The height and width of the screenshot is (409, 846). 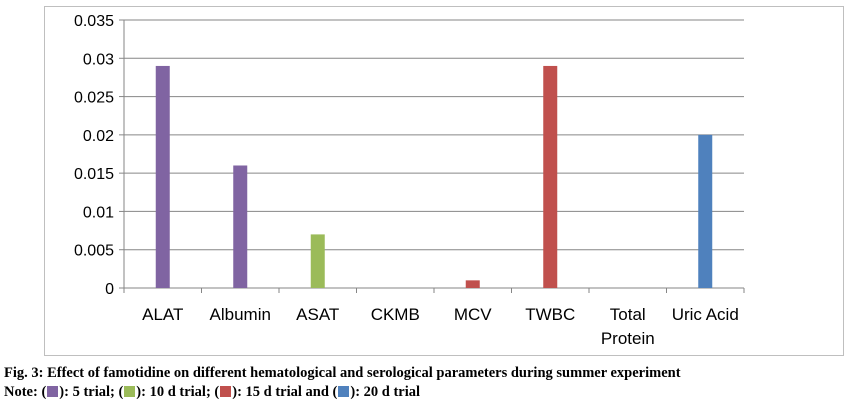 I want to click on legend-swatch-5-trial, so click(x=53, y=391).